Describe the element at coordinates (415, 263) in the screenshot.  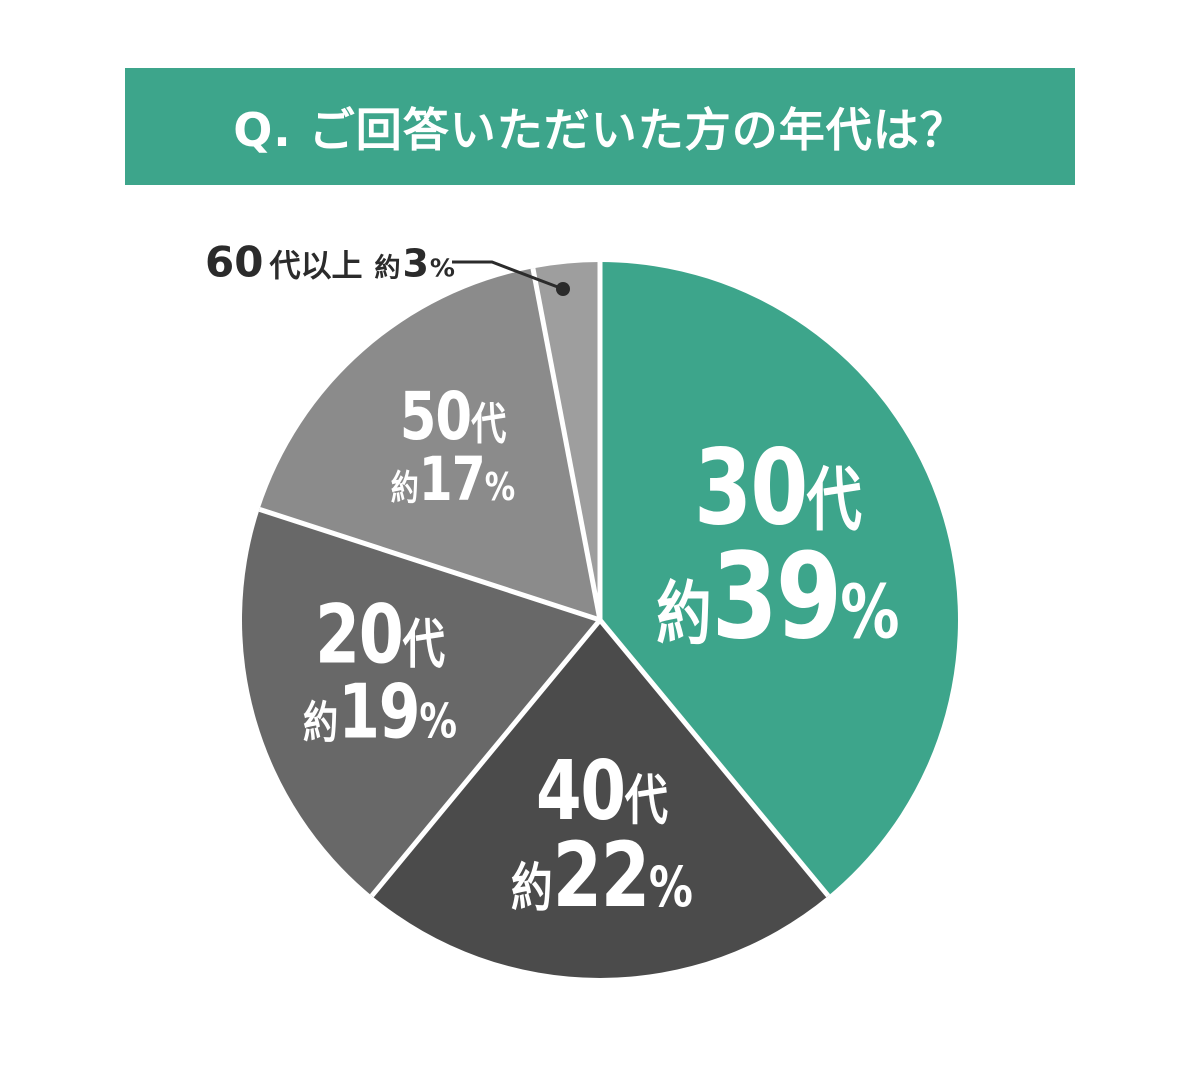
I see `slice-label-60s-plus-value: 3` at that location.